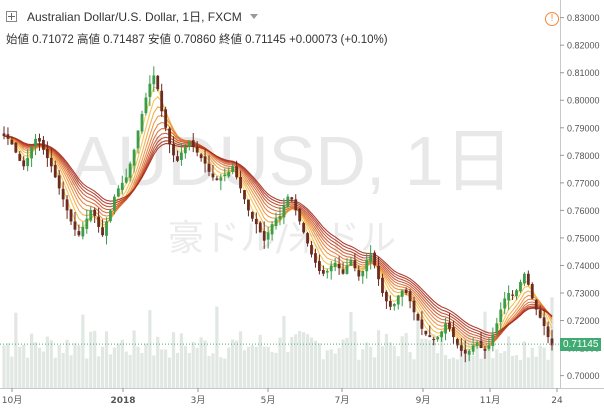 The width and height of the screenshot is (604, 411). Describe the element at coordinates (134, 17) in the screenshot. I see `symbol-title: Australian Dollar/U.S. Dollar, 1日, FXCM` at that location.